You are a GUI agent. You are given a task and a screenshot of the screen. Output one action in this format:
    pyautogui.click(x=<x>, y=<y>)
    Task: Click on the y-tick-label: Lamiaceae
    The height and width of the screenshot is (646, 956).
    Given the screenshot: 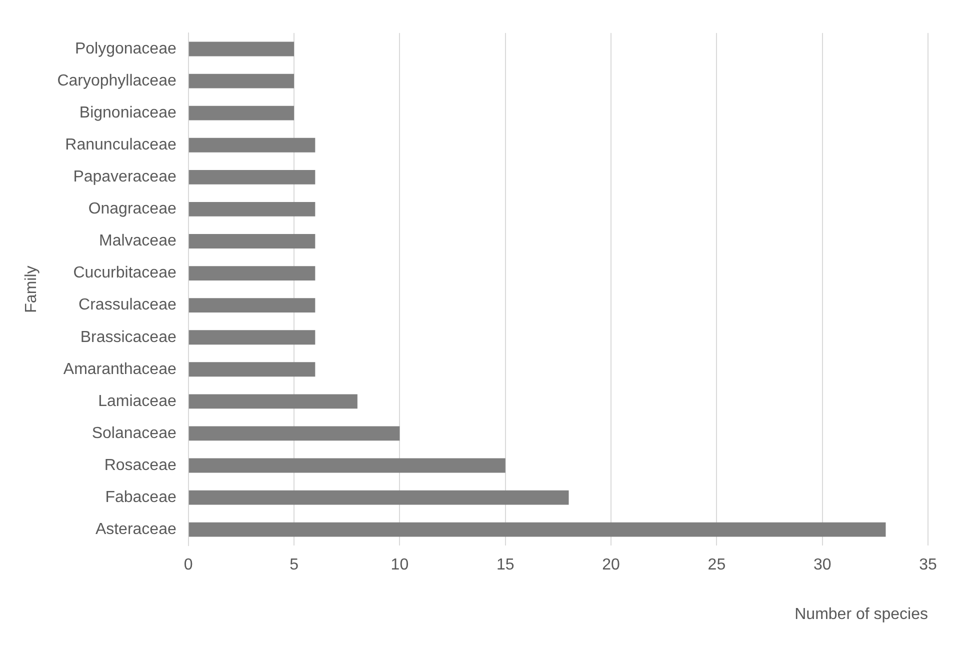 What is the action you would take?
    pyautogui.click(x=137, y=401)
    